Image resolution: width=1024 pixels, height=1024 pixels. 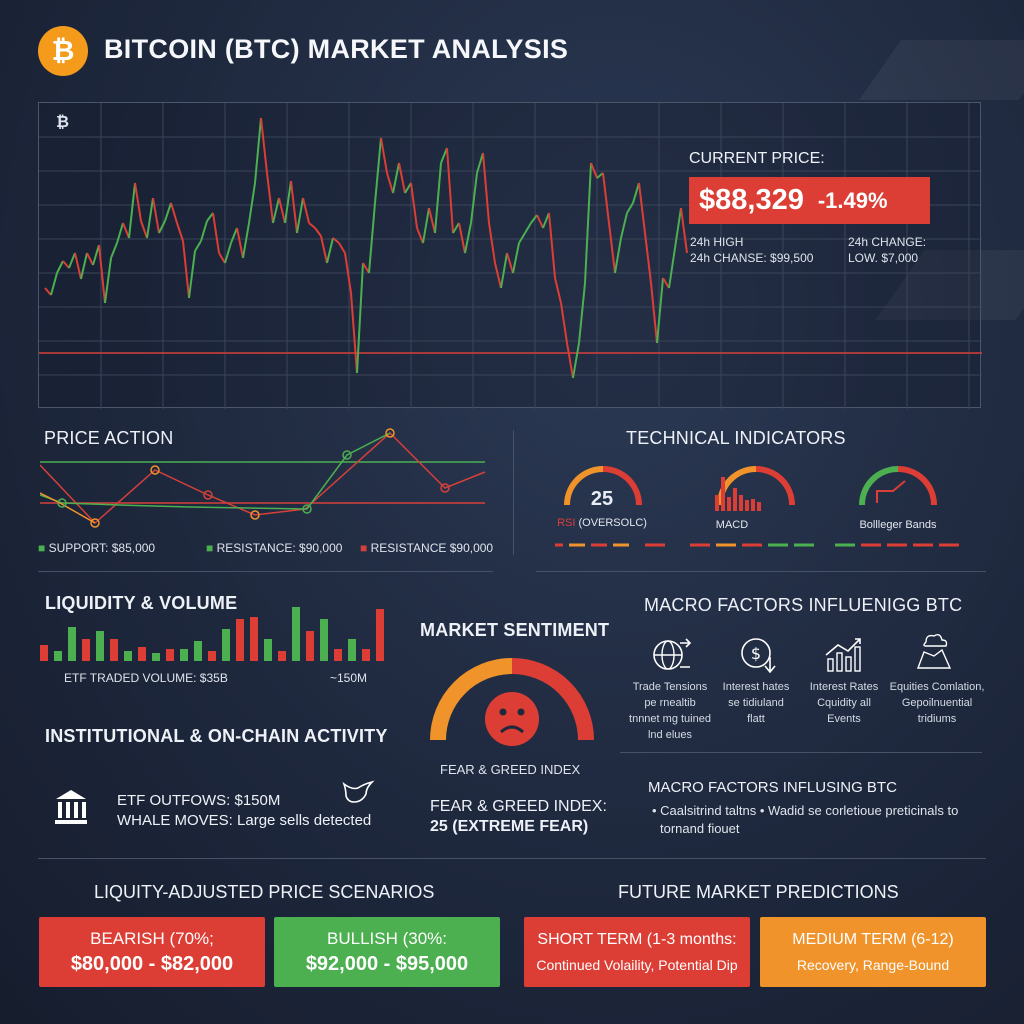 What do you see at coordinates (717, 242) in the screenshot?
I see `stat-24h-high-label: 24h HIGH` at bounding box center [717, 242].